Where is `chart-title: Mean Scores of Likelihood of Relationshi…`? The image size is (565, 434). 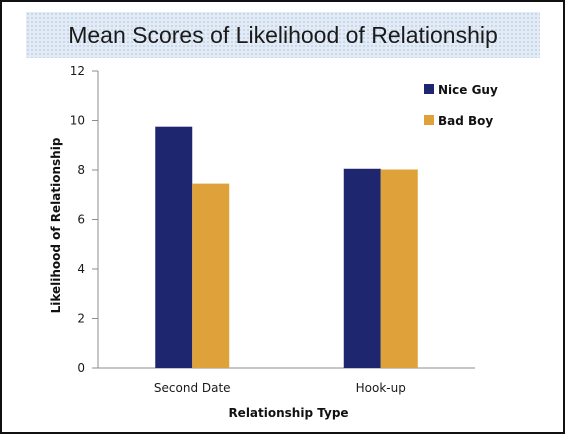 chart-title: Mean Scores of Likelihood of Relationshi… is located at coordinates (283, 34).